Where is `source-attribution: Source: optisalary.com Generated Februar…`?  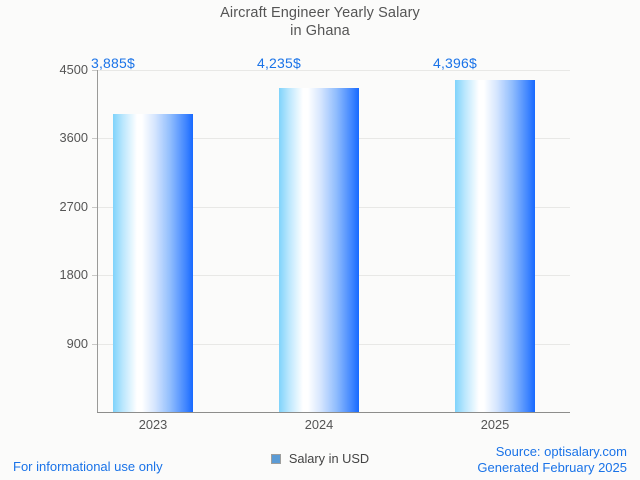
source-attribution: Source: optisalary.com Generated Februar… is located at coordinates (552, 460).